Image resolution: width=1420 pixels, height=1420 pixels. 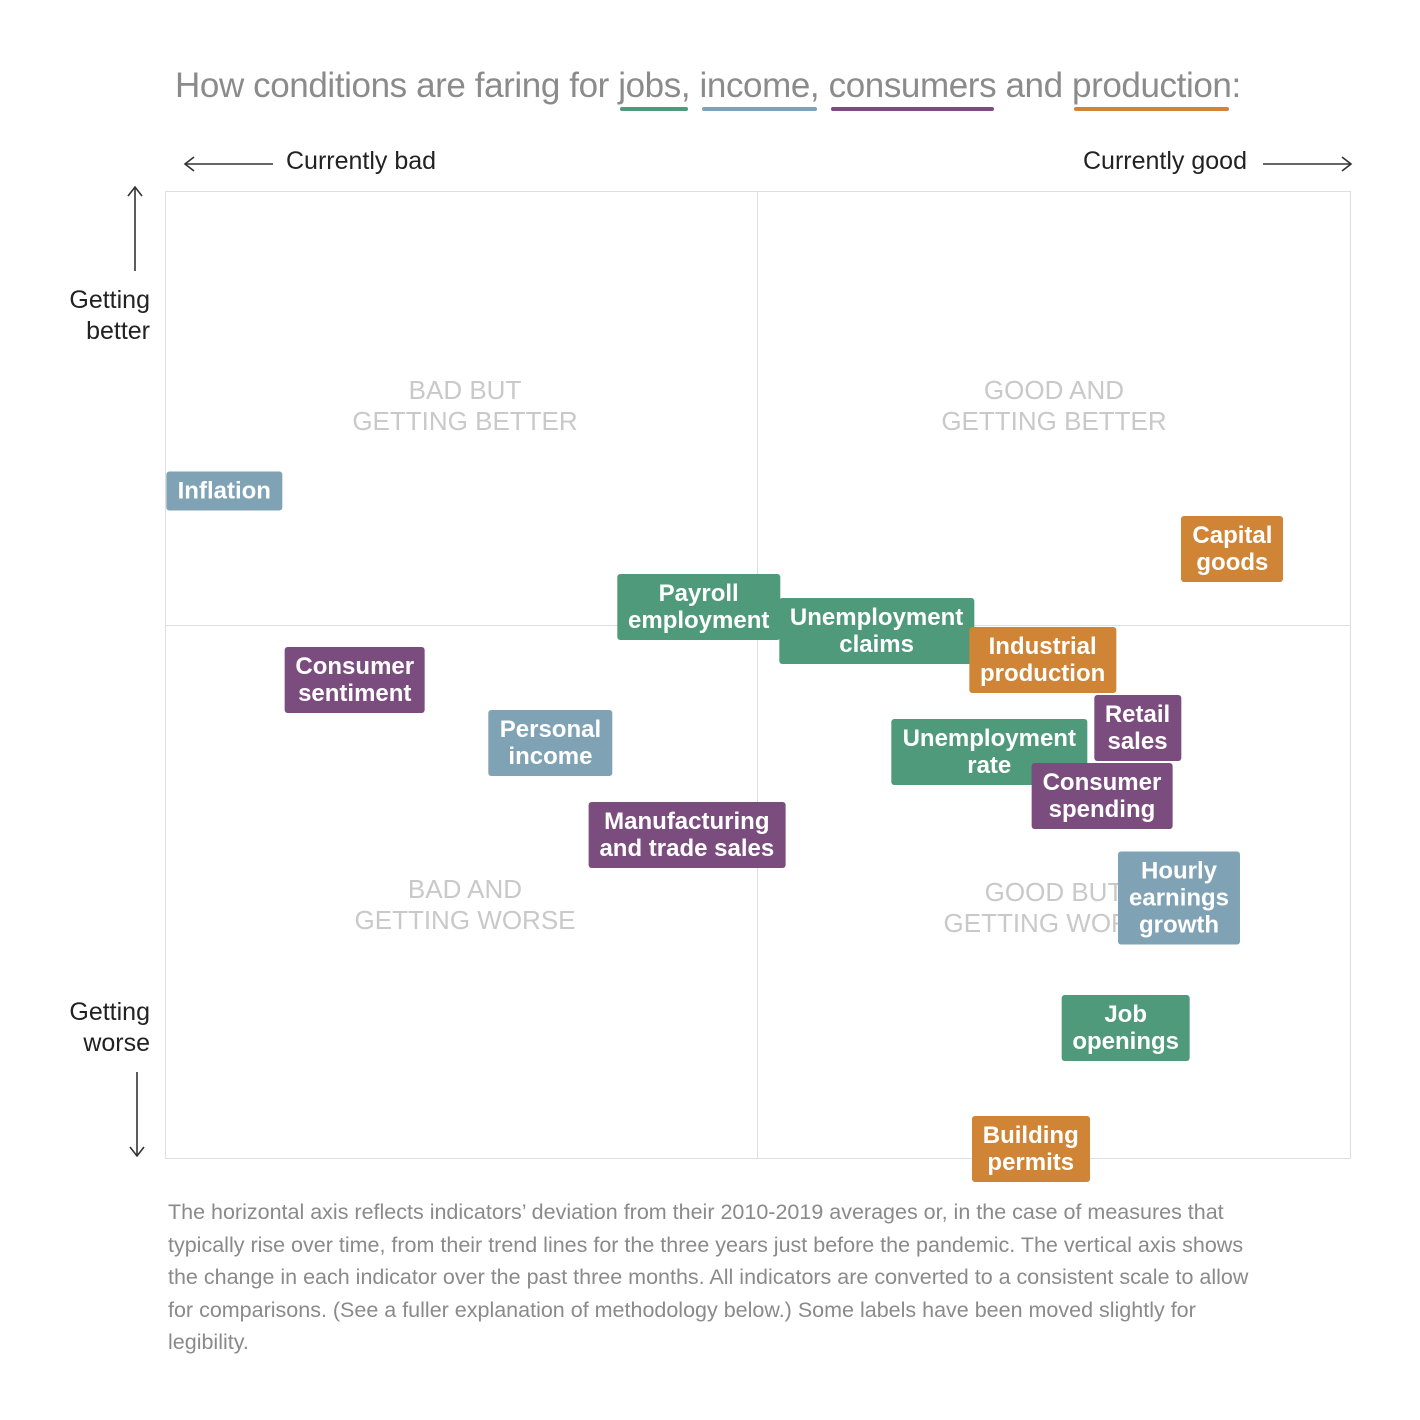 What do you see at coordinates (1125, 1028) in the screenshot?
I see `marker-job-openings: Job openings` at bounding box center [1125, 1028].